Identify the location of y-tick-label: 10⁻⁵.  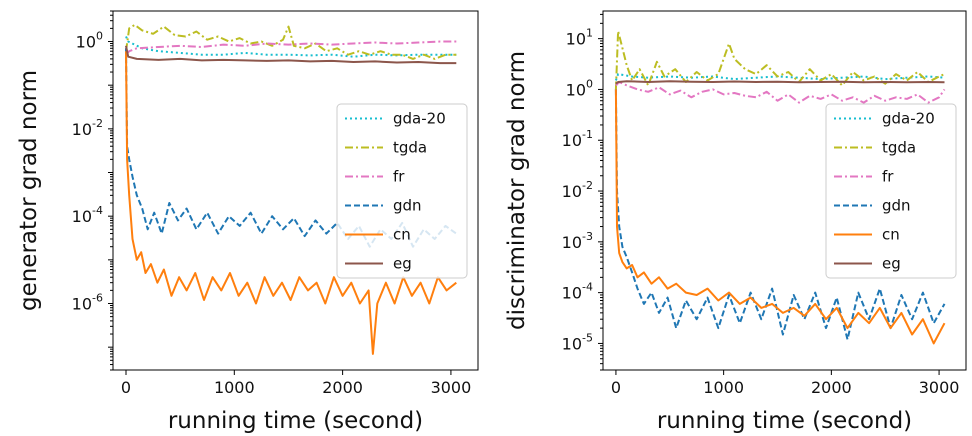
(577, 342).